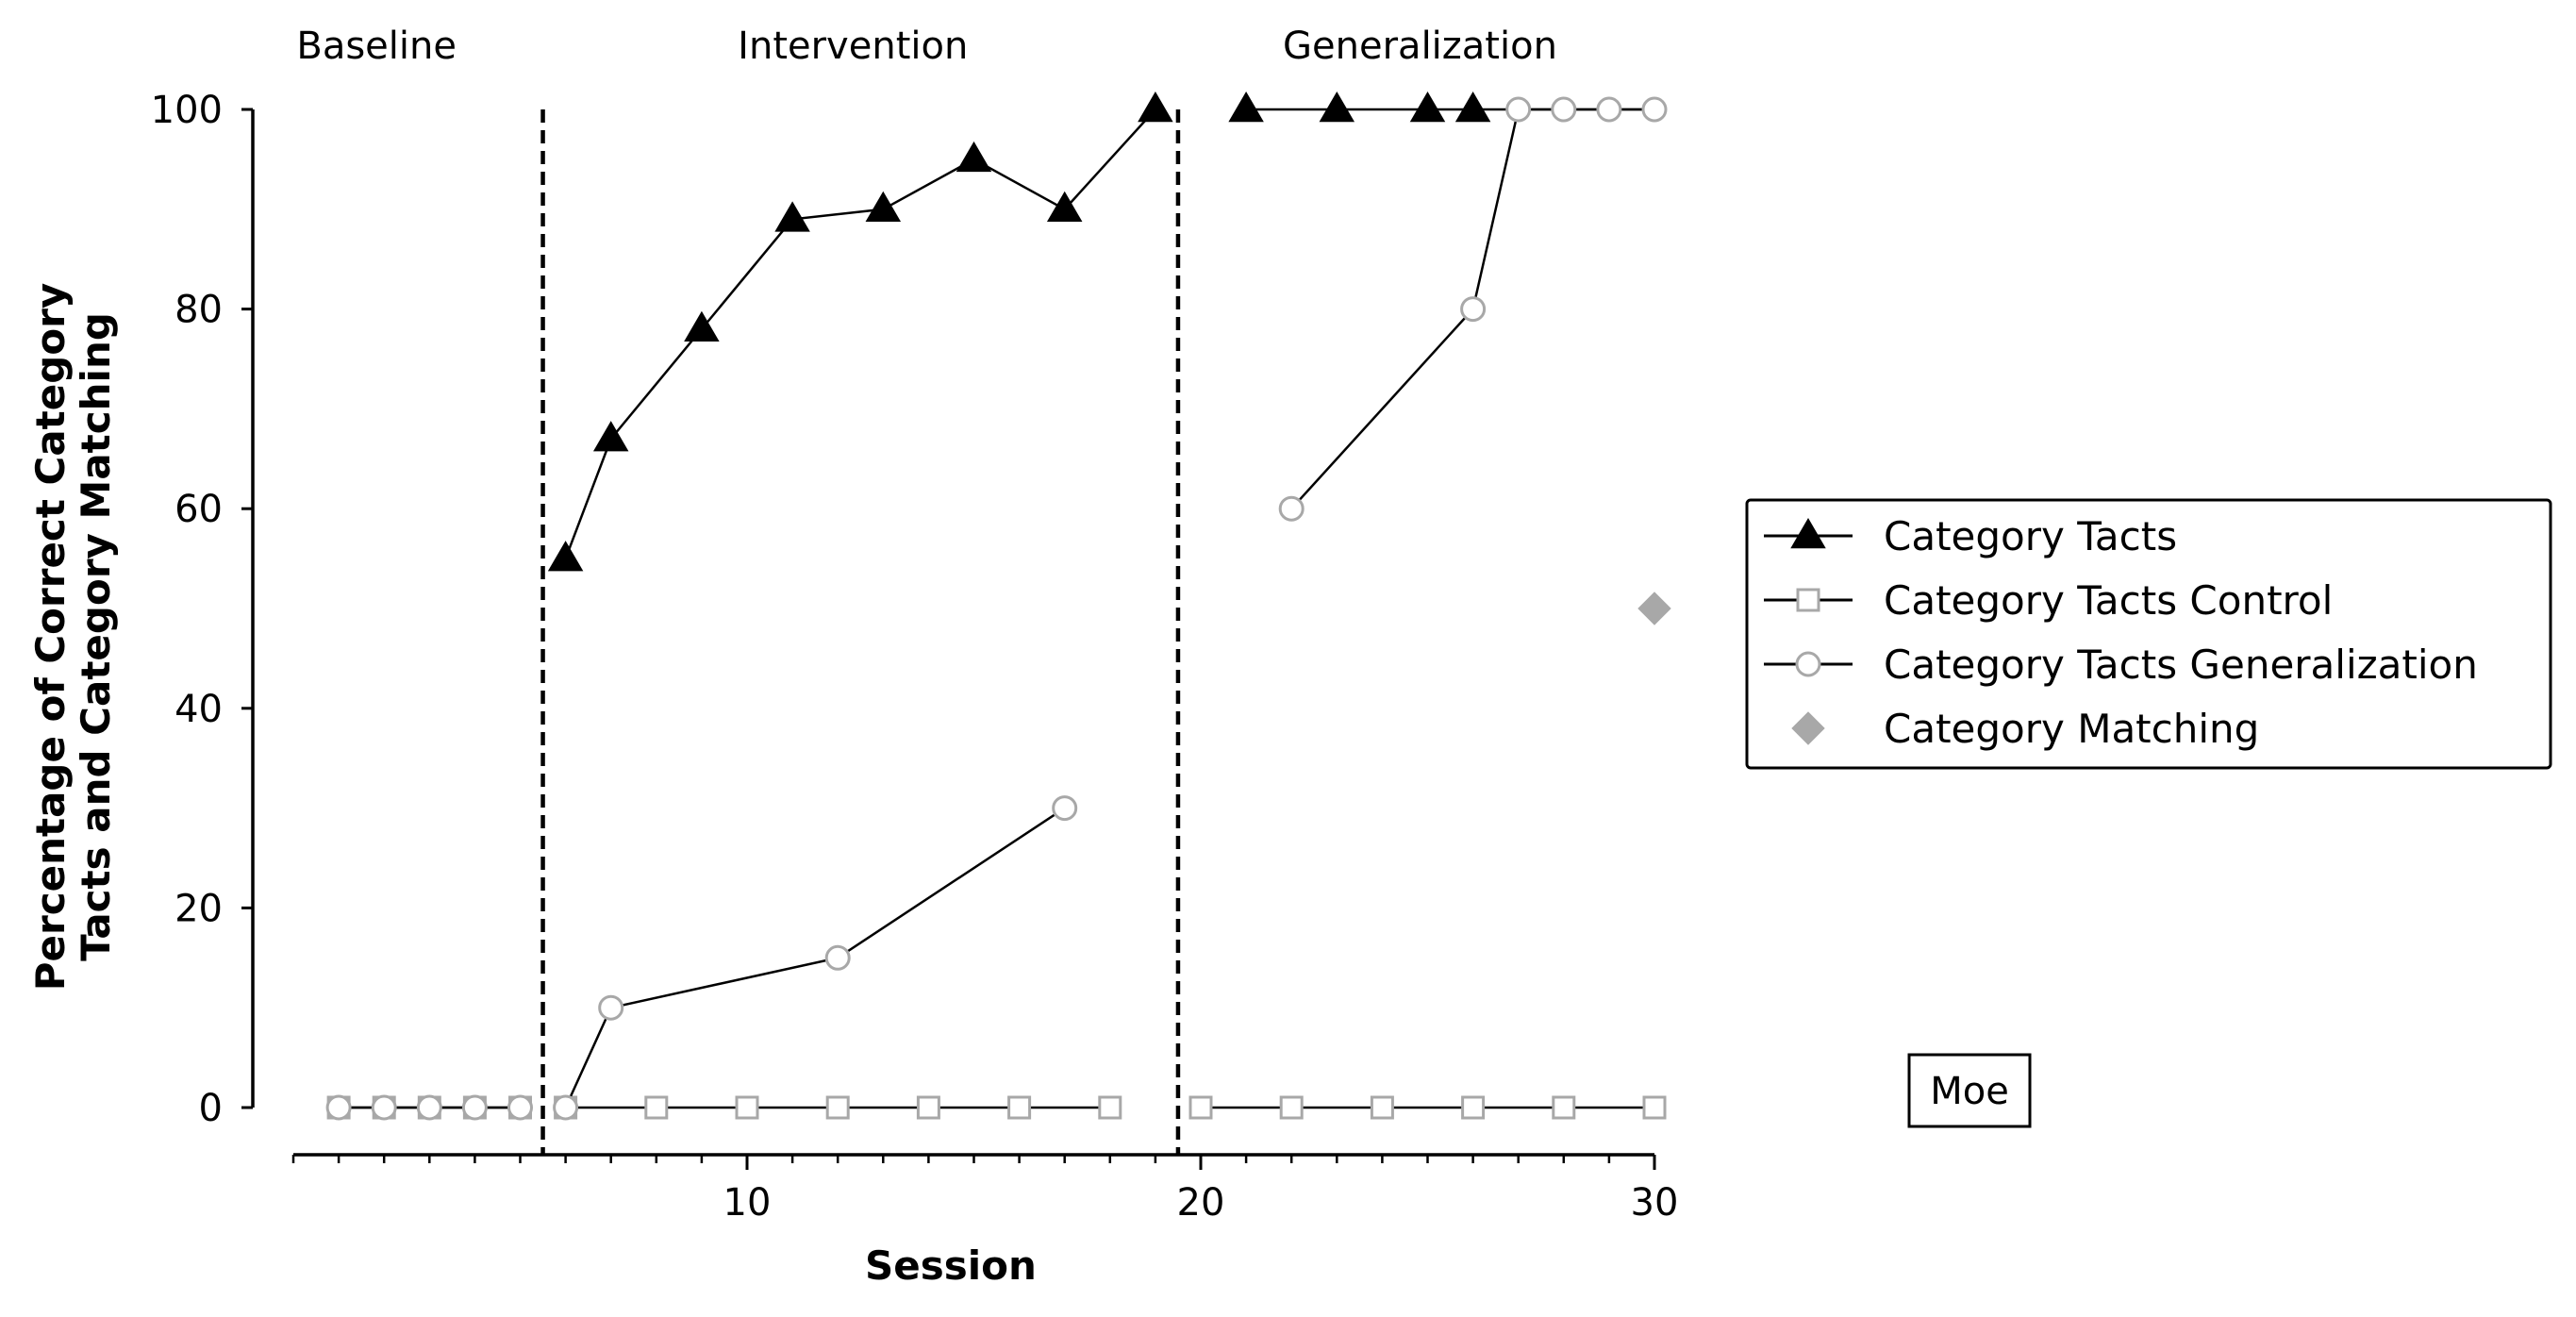 The width and height of the screenshot is (2576, 1317). I want to click on participant-box, so click(1970, 1090).